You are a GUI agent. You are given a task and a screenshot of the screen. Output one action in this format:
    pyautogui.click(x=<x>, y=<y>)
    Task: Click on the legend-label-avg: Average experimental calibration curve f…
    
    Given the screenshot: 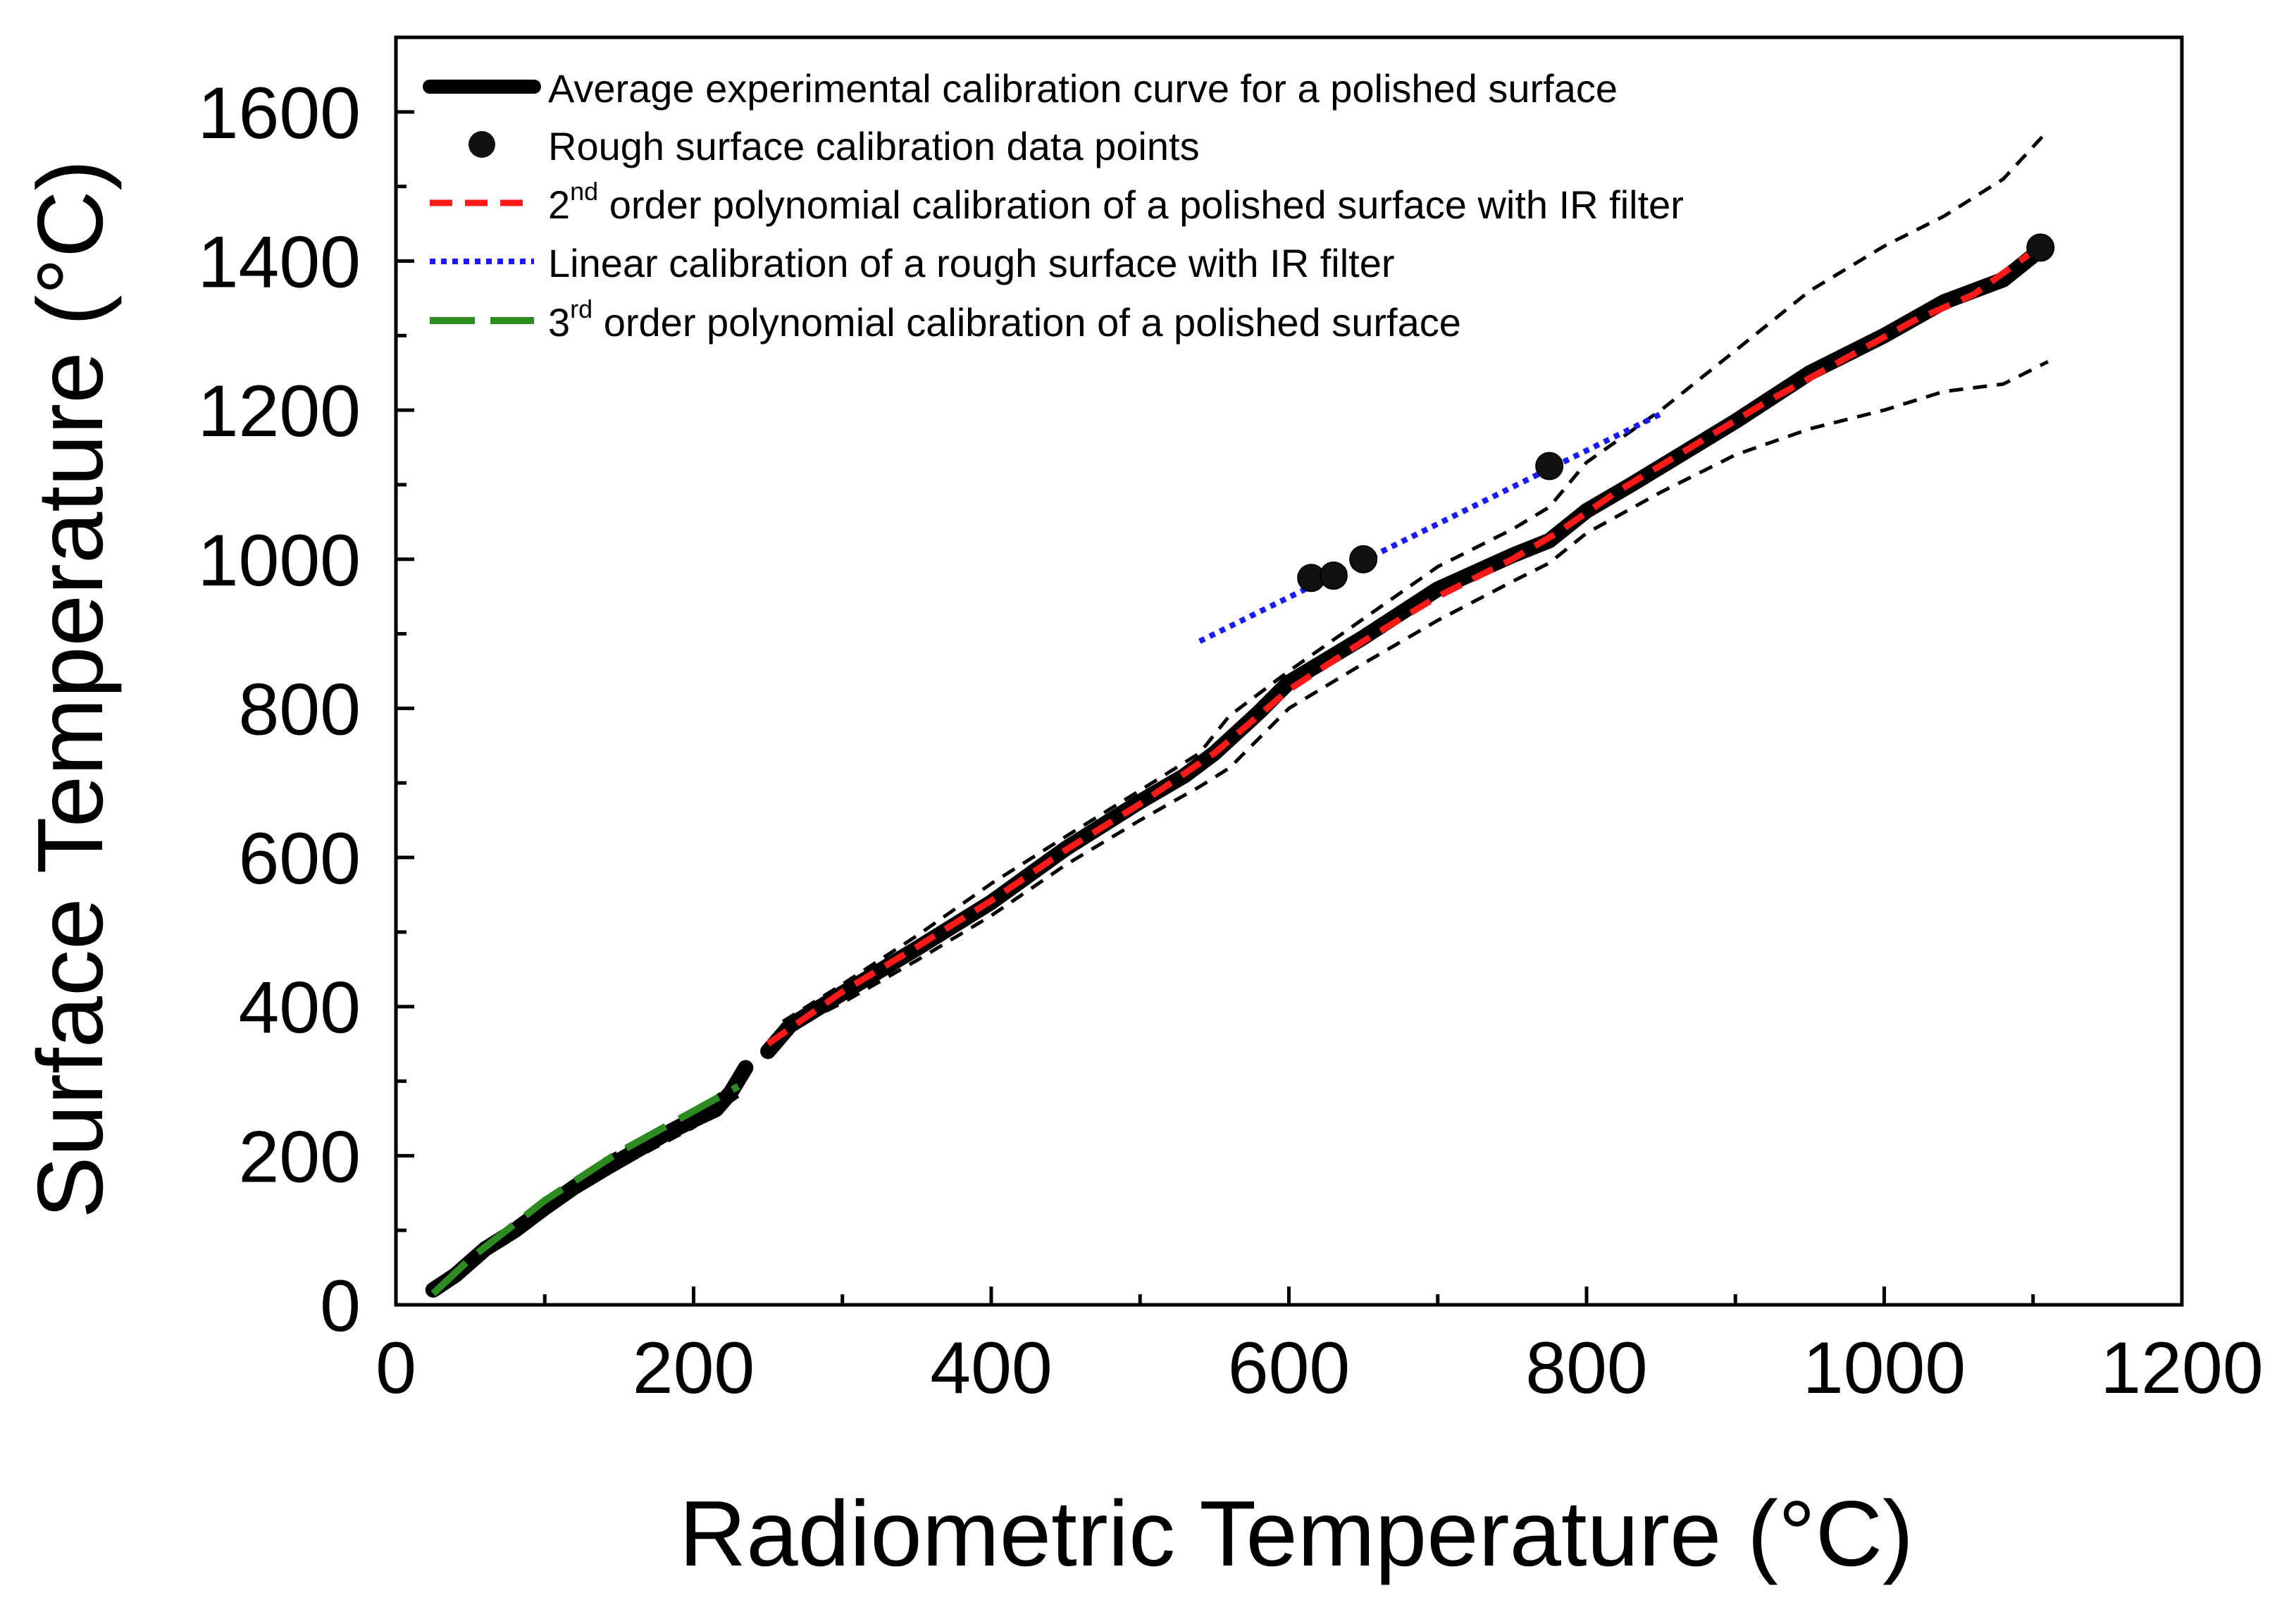 What is the action you would take?
    pyautogui.click(x=1083, y=88)
    